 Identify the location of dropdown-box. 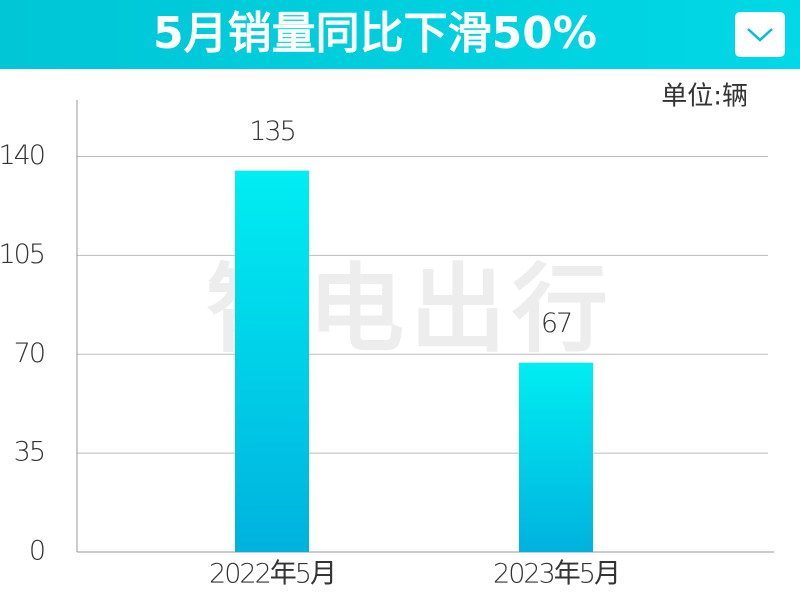
(760, 34).